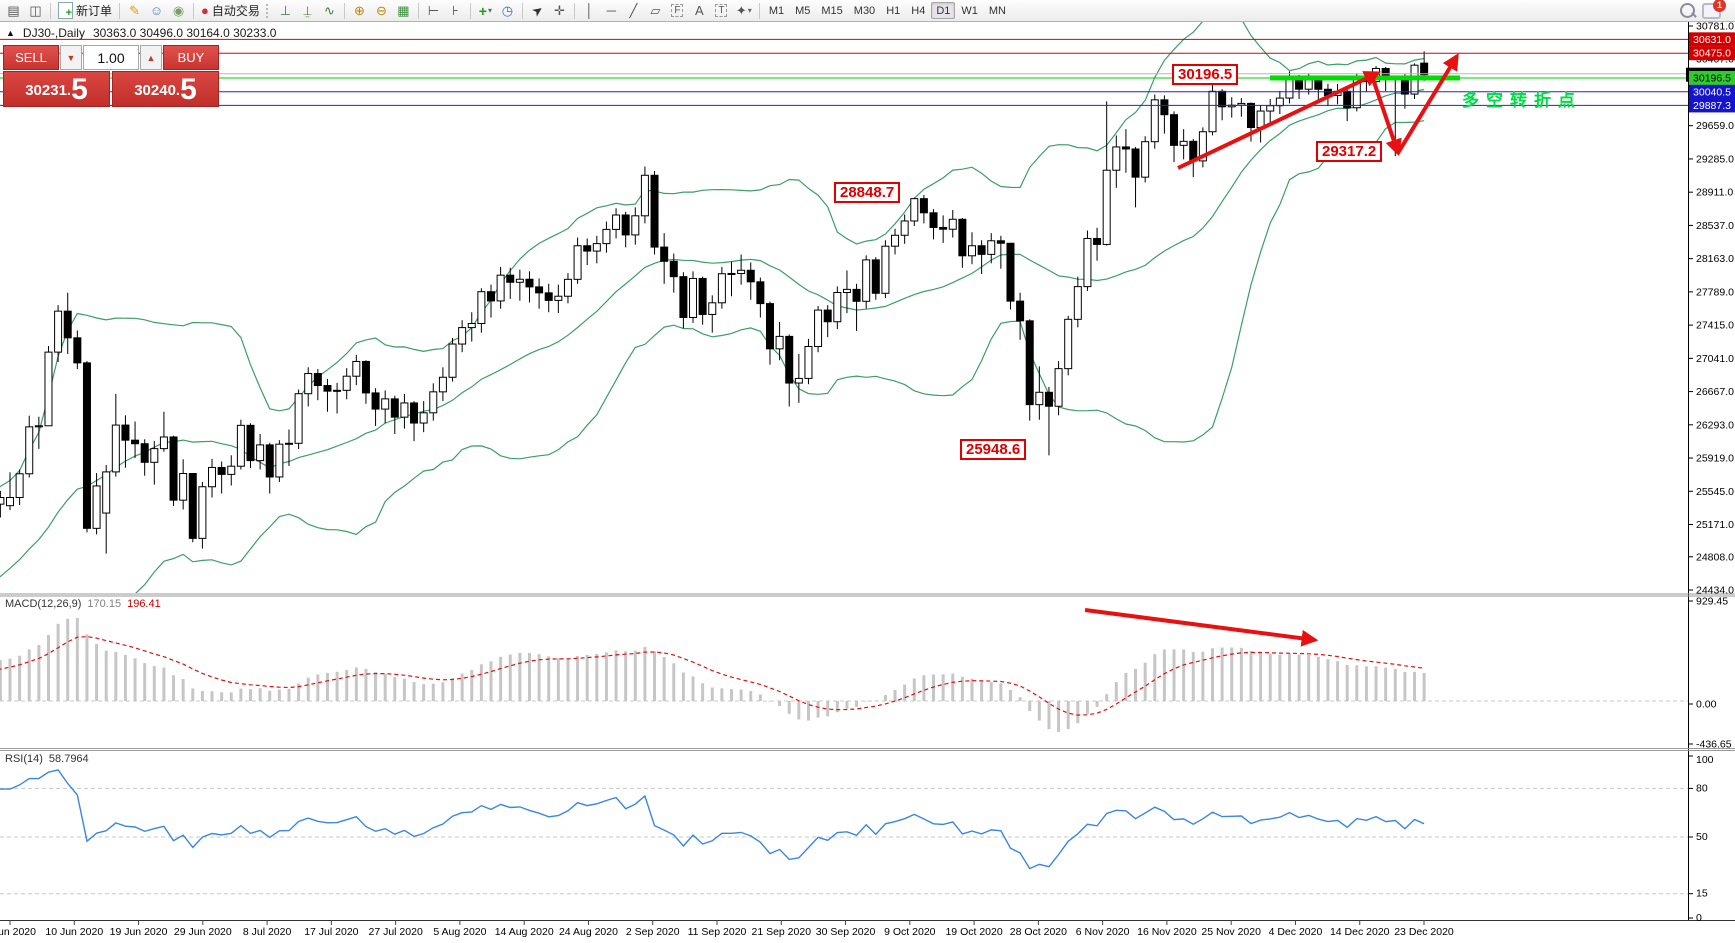 The image size is (1735, 943). What do you see at coordinates (559, 10) in the screenshot?
I see `crosshair-button: ✛` at bounding box center [559, 10].